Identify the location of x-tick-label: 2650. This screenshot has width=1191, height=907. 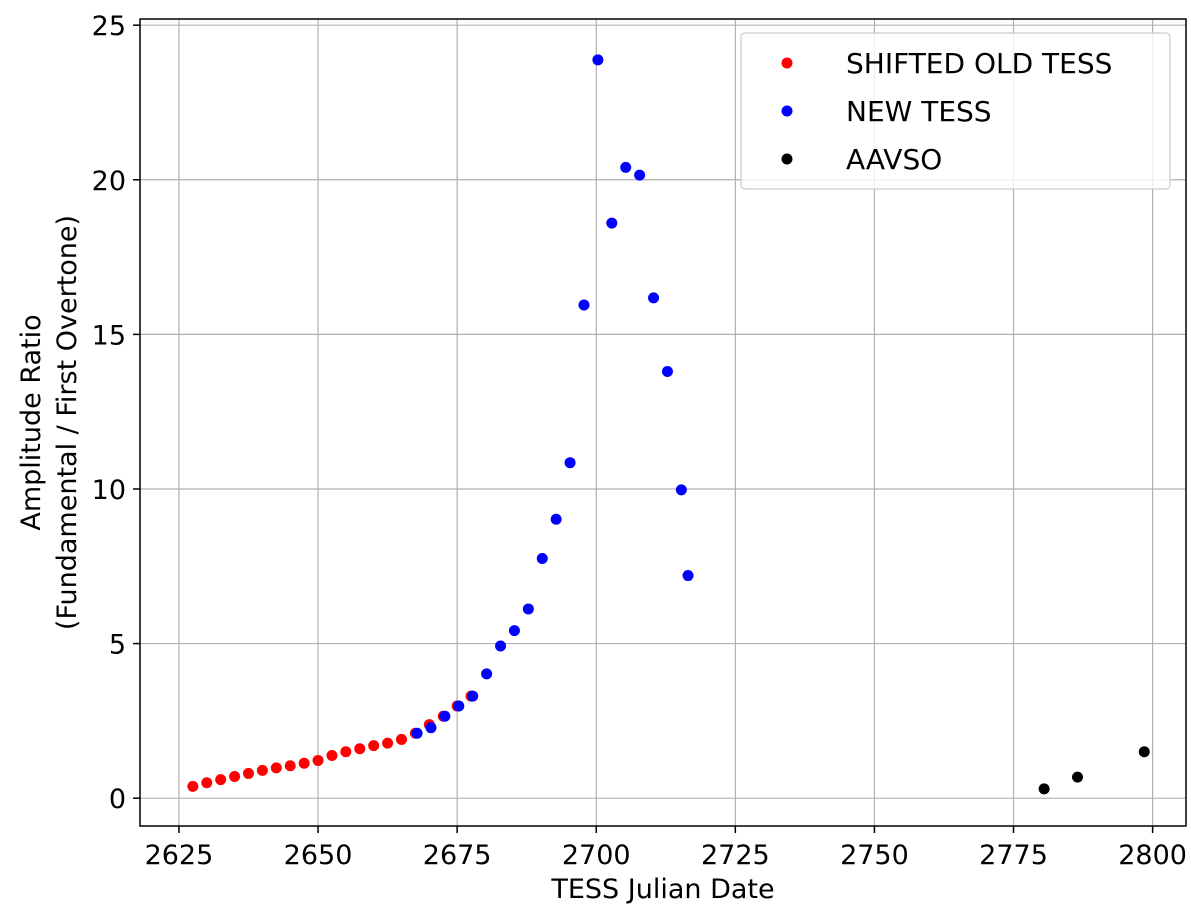
(318, 855).